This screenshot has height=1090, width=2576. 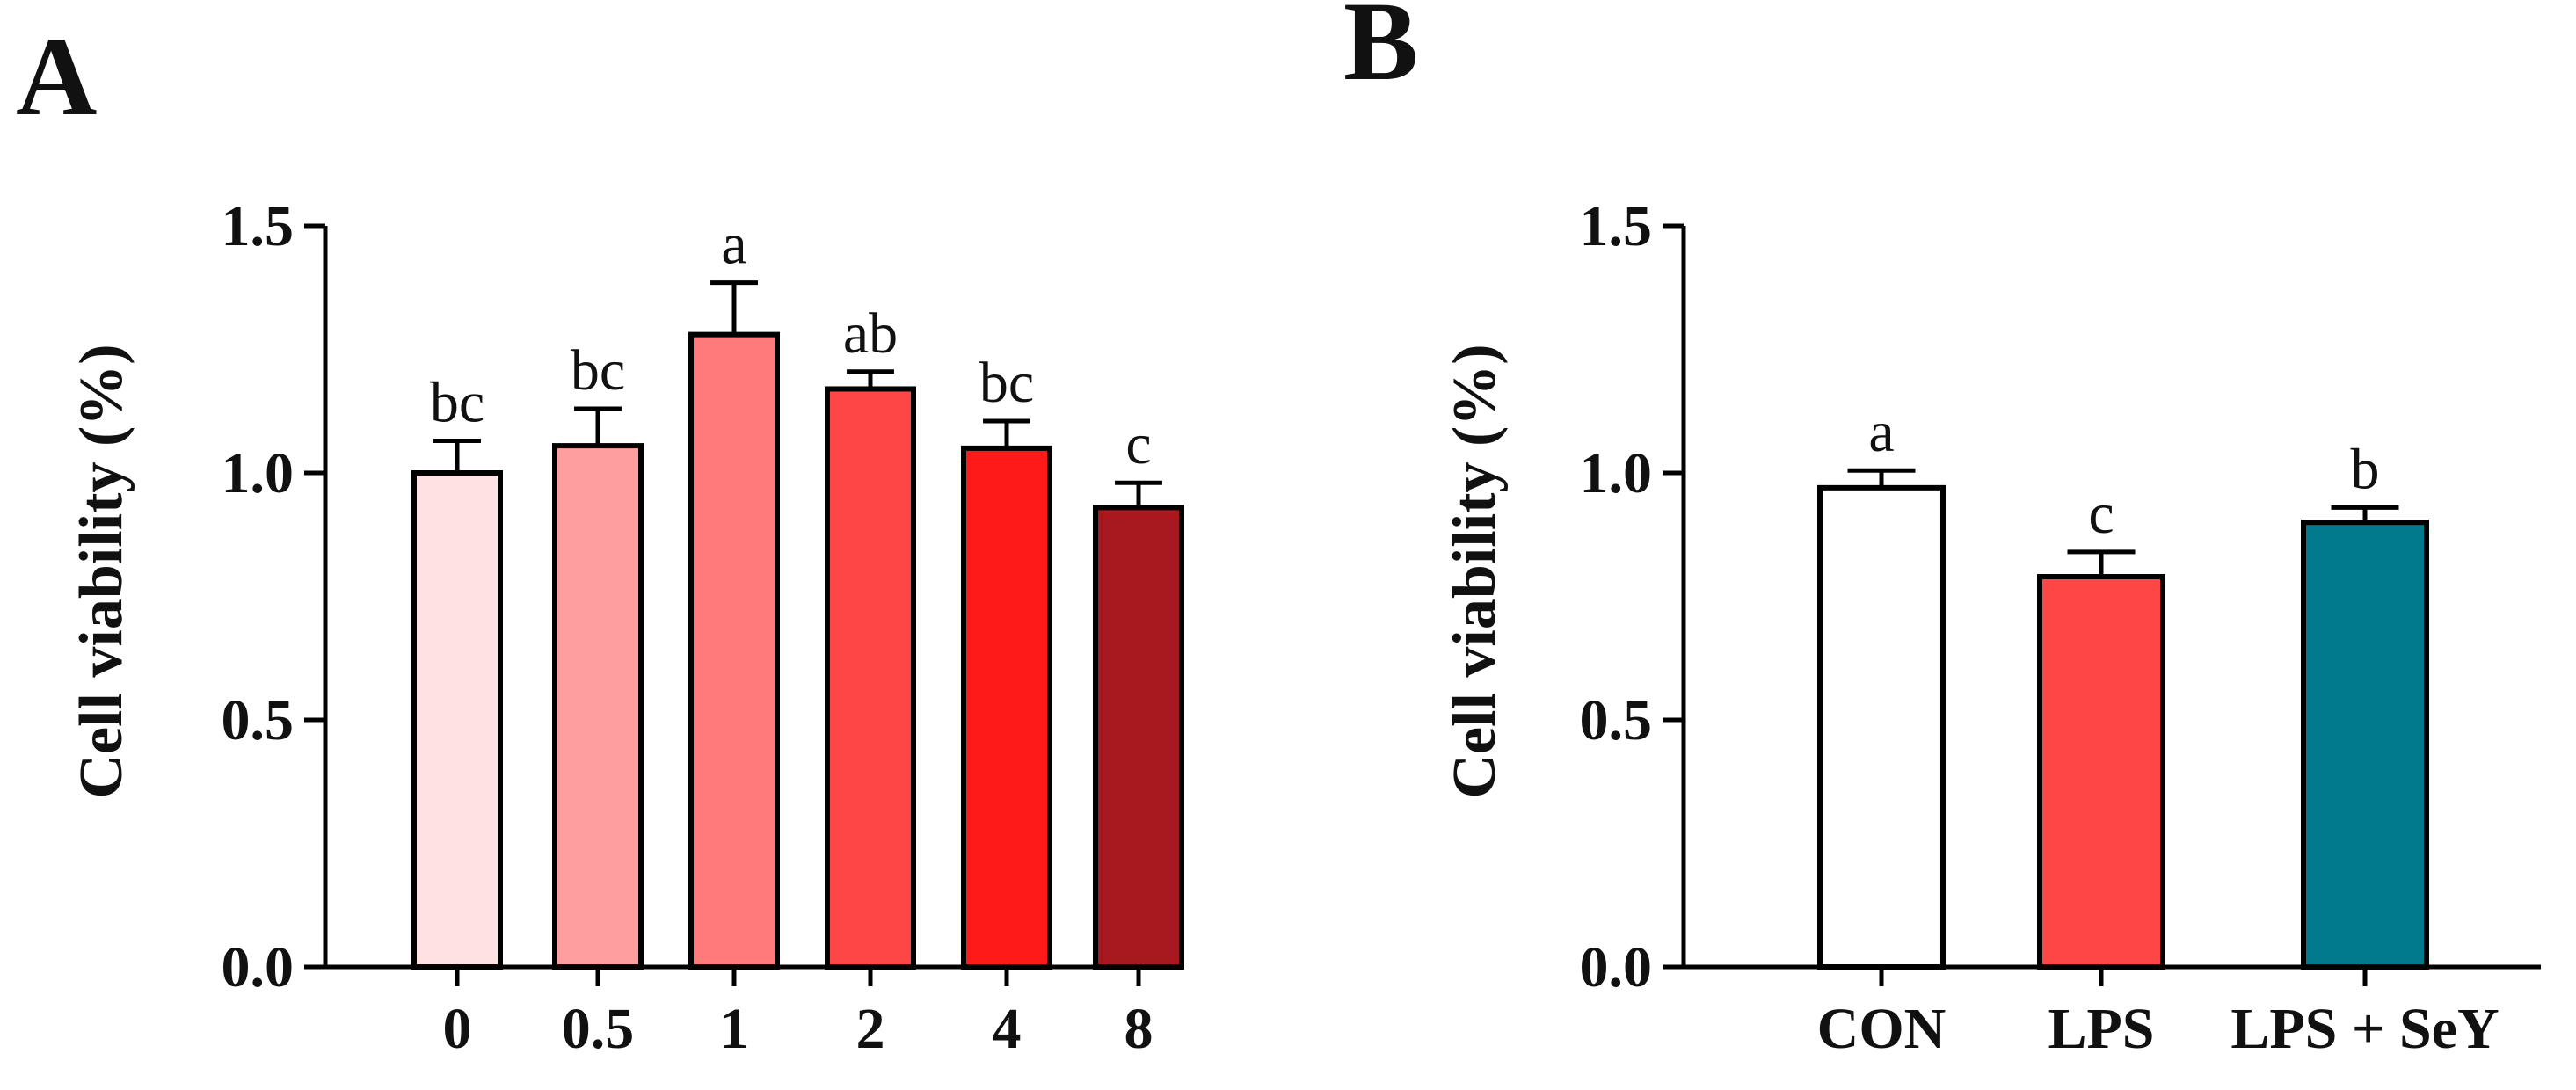 What do you see at coordinates (598, 1029) in the screenshot?
I see `panel-a-category-label: 0.5` at bounding box center [598, 1029].